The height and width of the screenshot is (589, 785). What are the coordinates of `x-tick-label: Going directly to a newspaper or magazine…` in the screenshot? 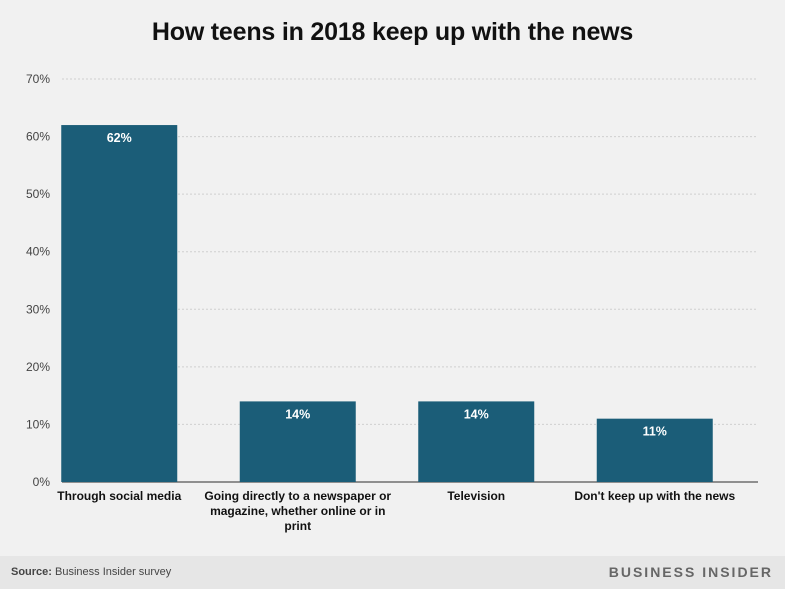 It's located at (297, 511).